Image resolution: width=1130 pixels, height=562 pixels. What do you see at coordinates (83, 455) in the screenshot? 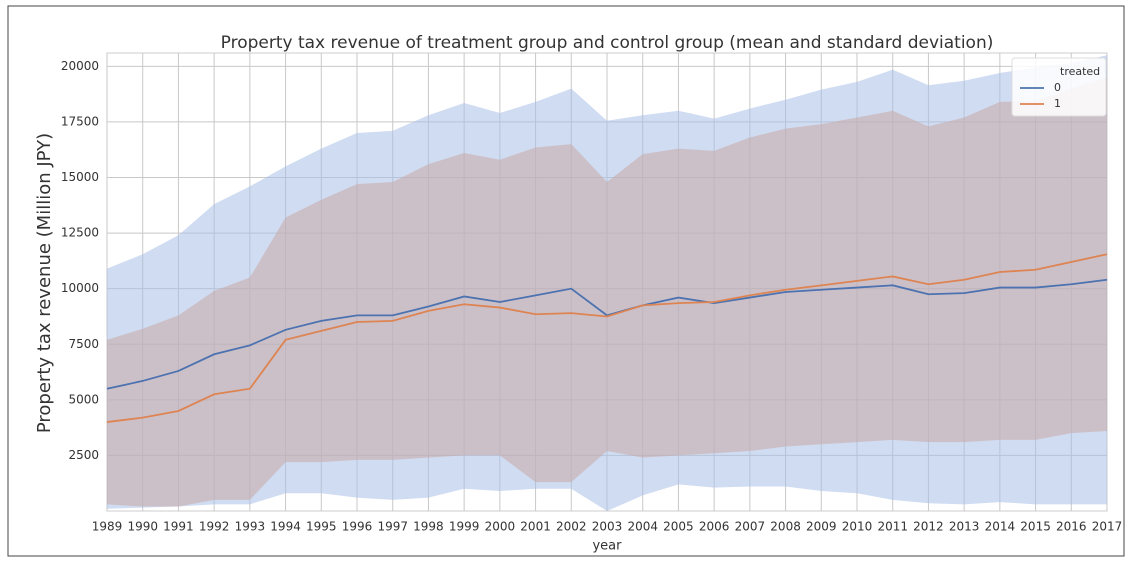
I see `y-tick-label: 2500` at bounding box center [83, 455].